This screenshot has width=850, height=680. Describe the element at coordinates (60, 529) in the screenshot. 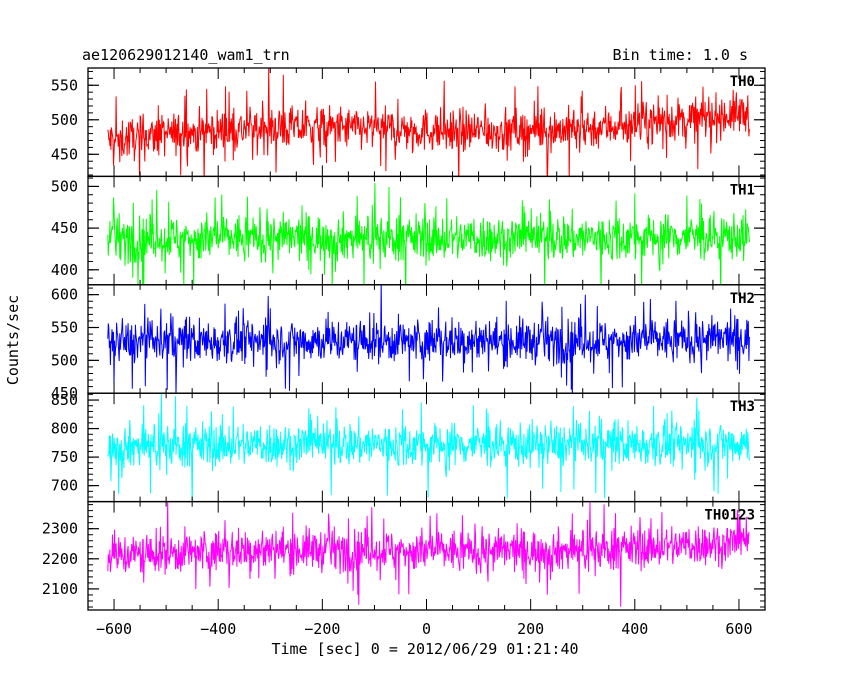

I see `y-tick-label: 2300` at that location.